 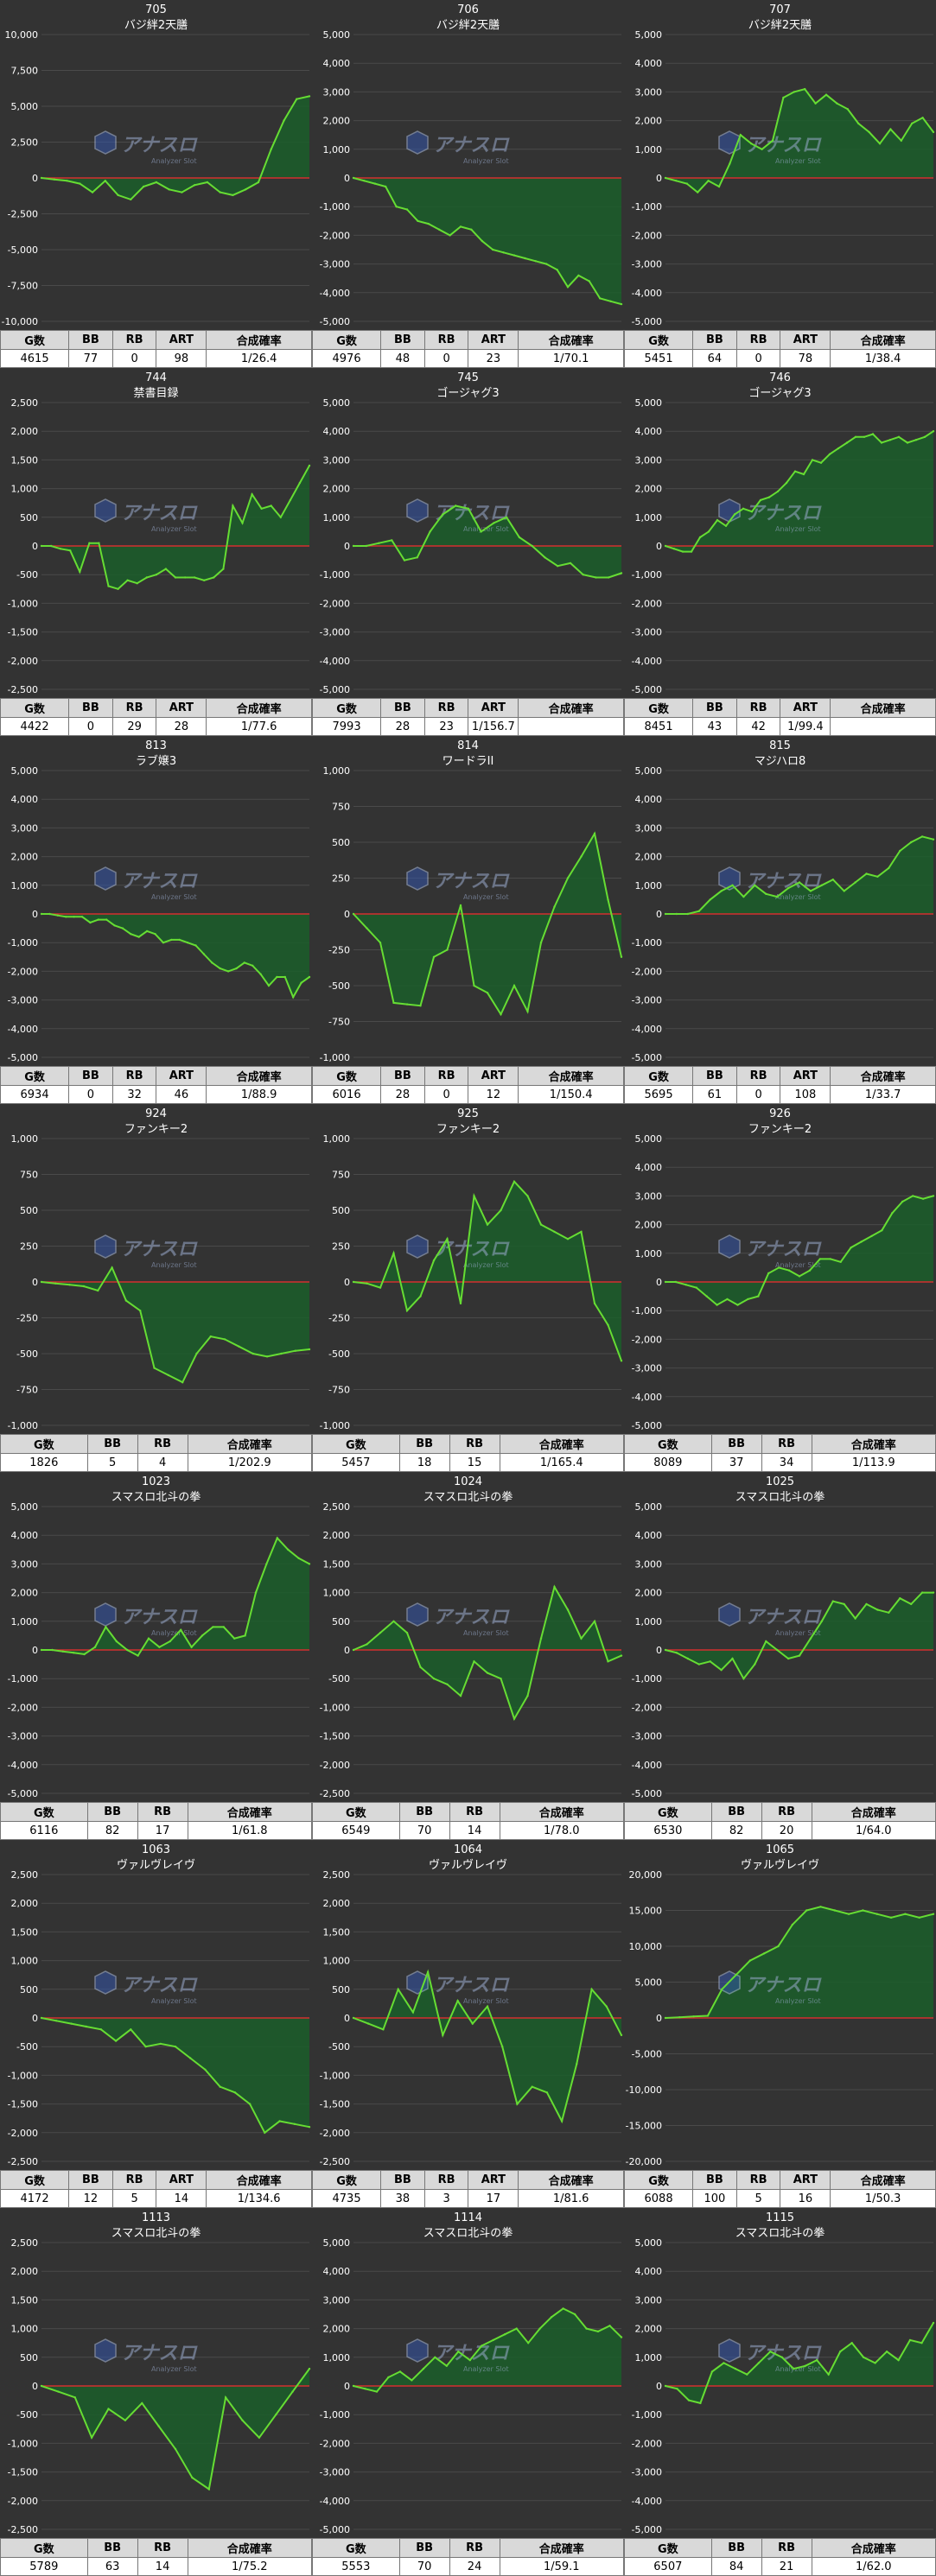 I want to click on y-tick-label: -1,000, so click(x=23, y=1425).